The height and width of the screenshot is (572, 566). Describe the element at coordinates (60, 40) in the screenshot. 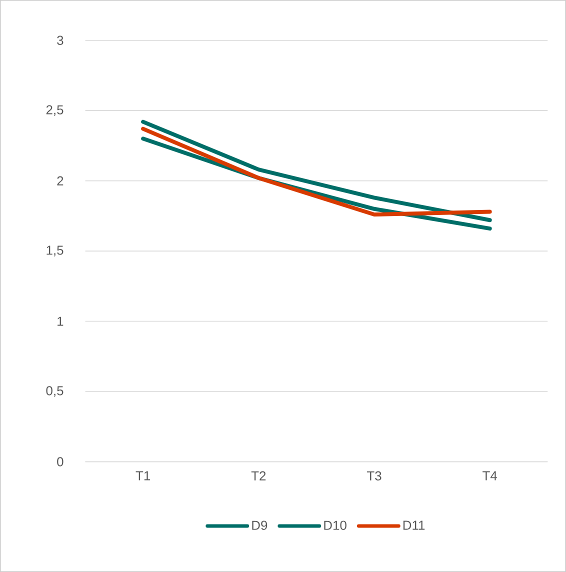

I see `y-tick-label: 3` at that location.